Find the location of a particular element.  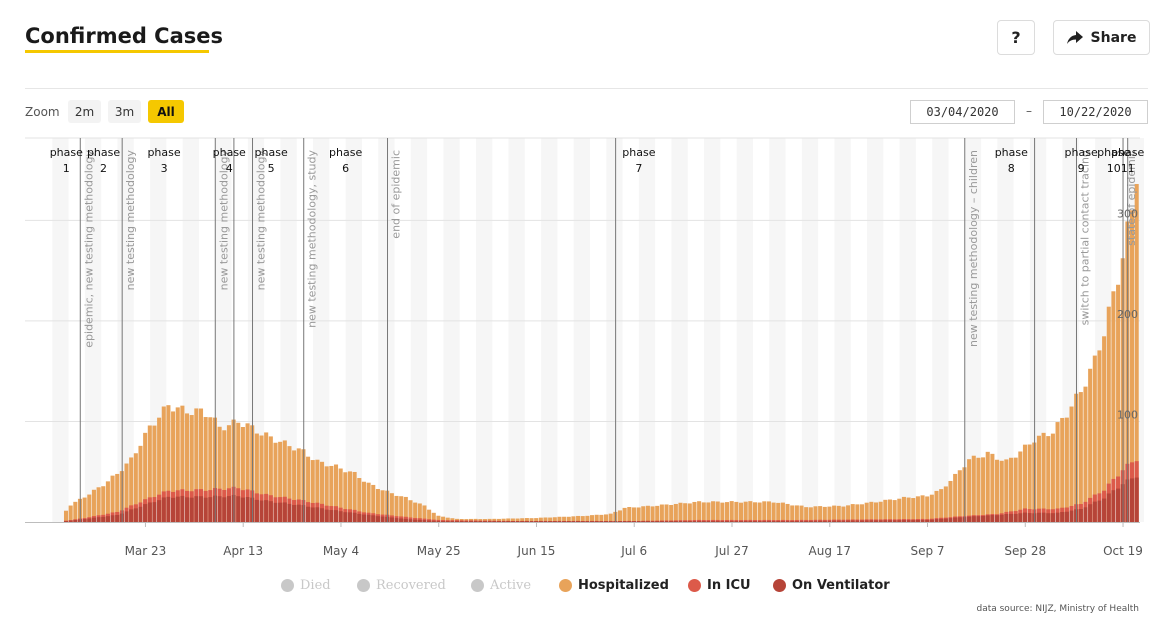

date-from-input: 03/04/2020 is located at coordinates (962, 112).